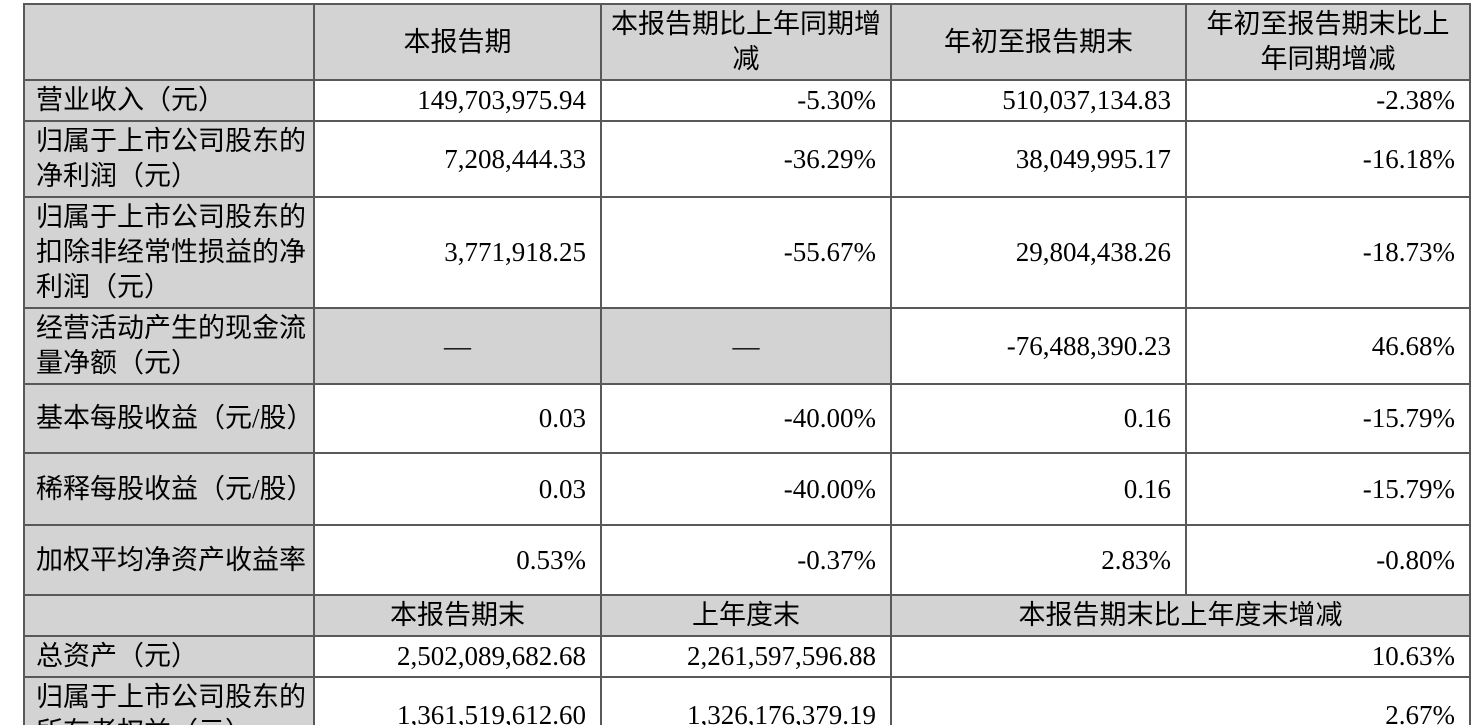 The height and width of the screenshot is (725, 1479). What do you see at coordinates (1038, 489) in the screenshot?
I see `cell-diluted-eps-ytd: 0.16` at bounding box center [1038, 489].